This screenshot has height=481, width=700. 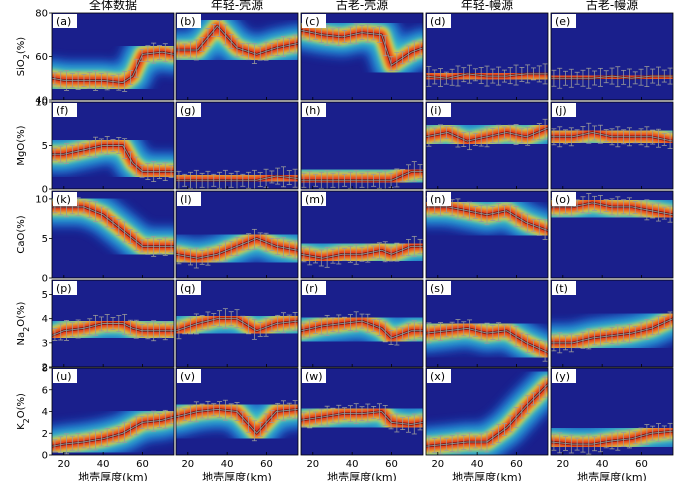 I want to click on ytick-label: 2, so click(x=45, y=434).